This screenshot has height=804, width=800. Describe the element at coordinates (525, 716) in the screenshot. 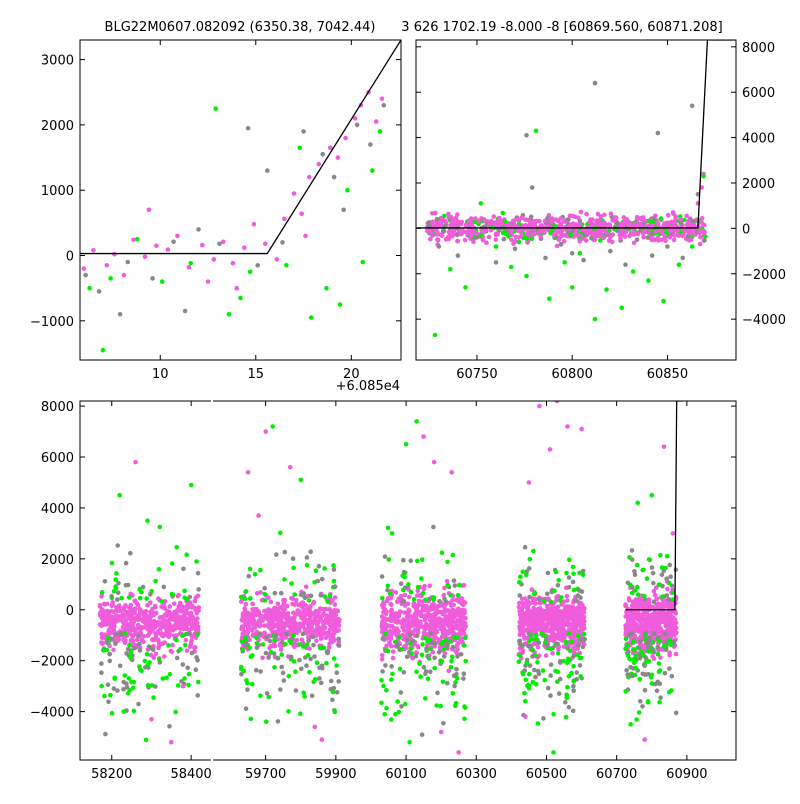

I see `bottom-season-3-outlier` at that location.